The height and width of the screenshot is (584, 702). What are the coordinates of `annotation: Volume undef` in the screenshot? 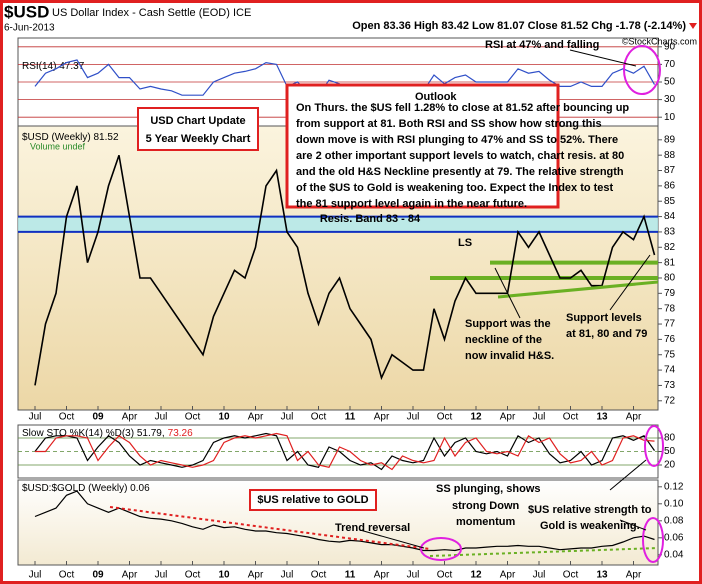 It's located at (58, 146).